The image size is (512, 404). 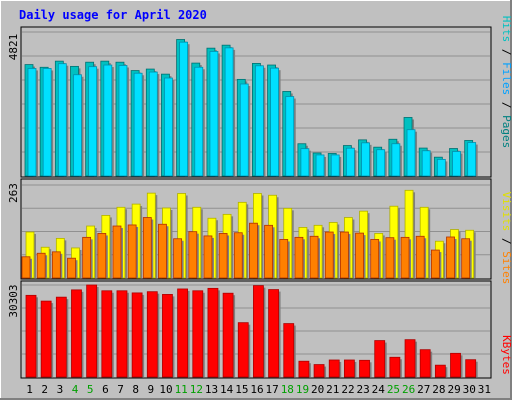 I want to click on x-tick-label: 25, so click(x=393, y=389).